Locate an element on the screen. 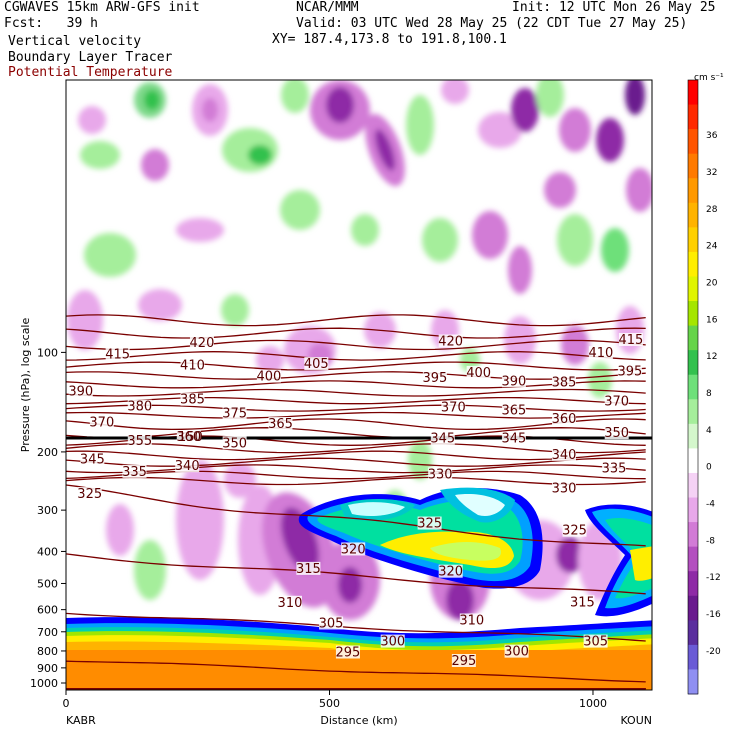 The height and width of the screenshot is (740, 740). theta-label: 390 is located at coordinates (514, 381).